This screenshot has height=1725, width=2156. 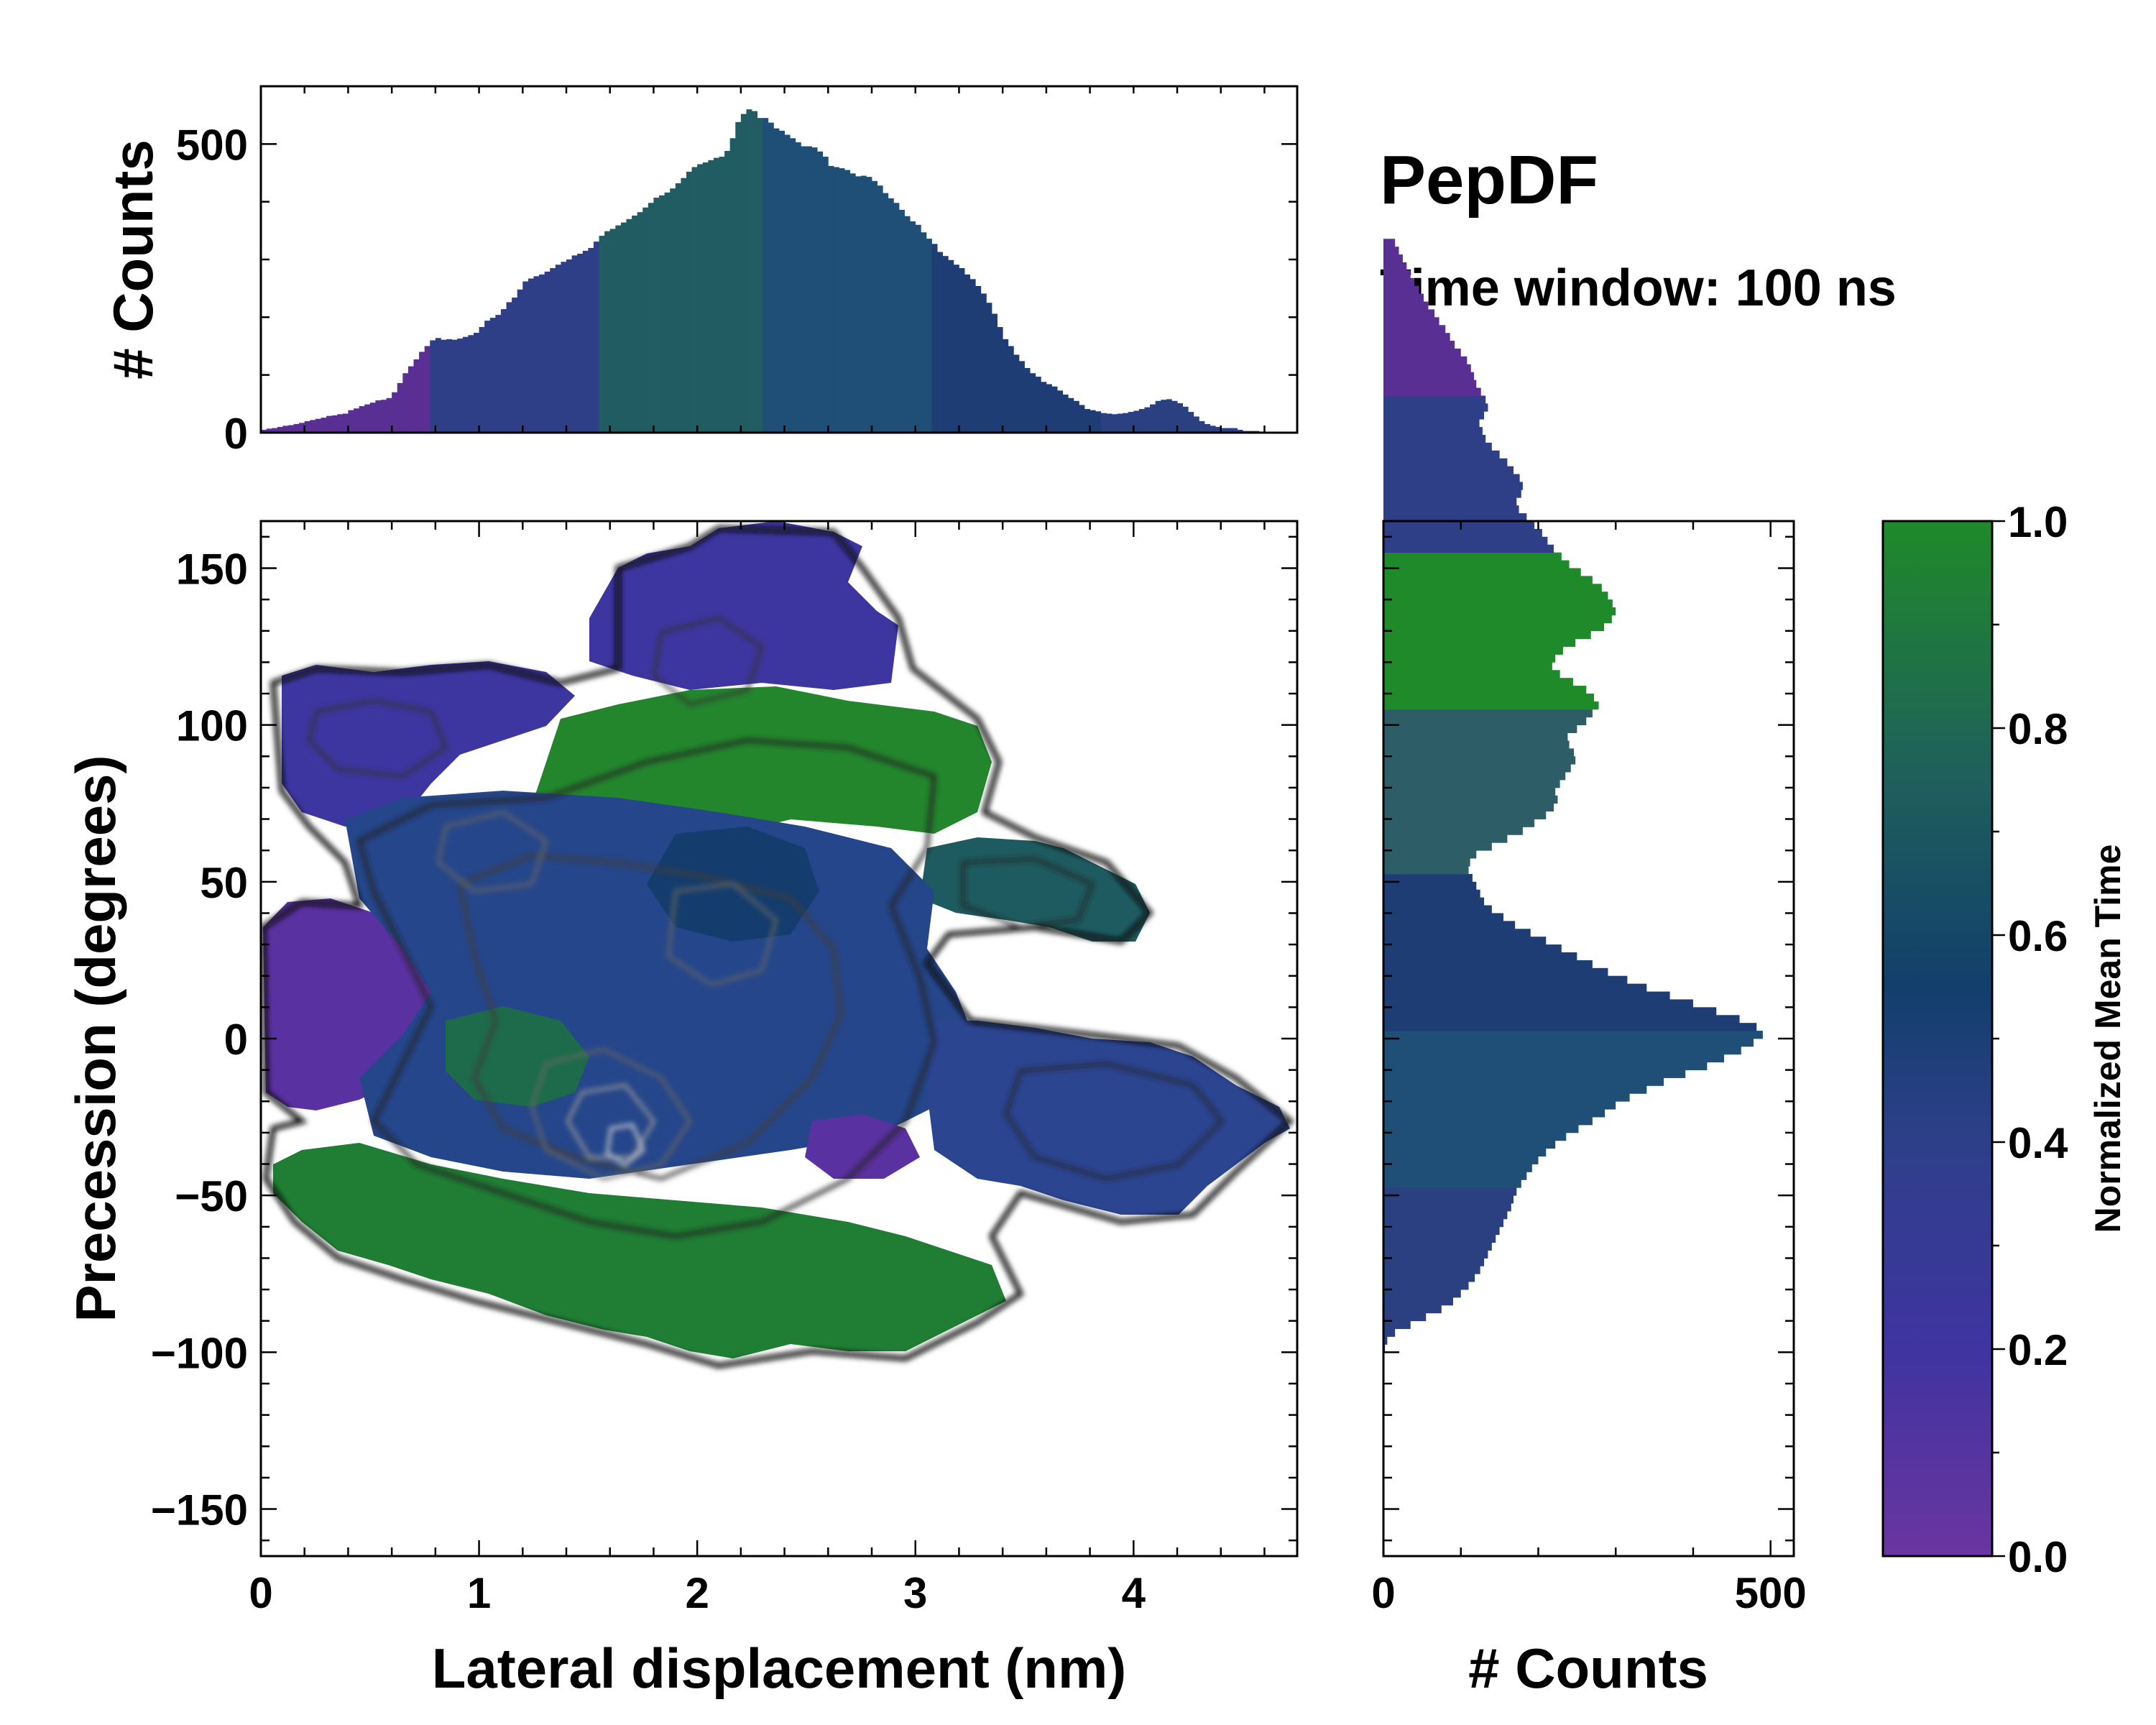 I want to click on main-heatmap-xtick-label: 4, so click(x=1134, y=1593).